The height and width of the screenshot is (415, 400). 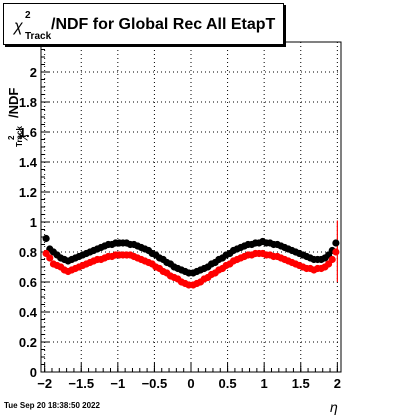 I want to click on y-label-main: /NDF, so click(x=13, y=102).